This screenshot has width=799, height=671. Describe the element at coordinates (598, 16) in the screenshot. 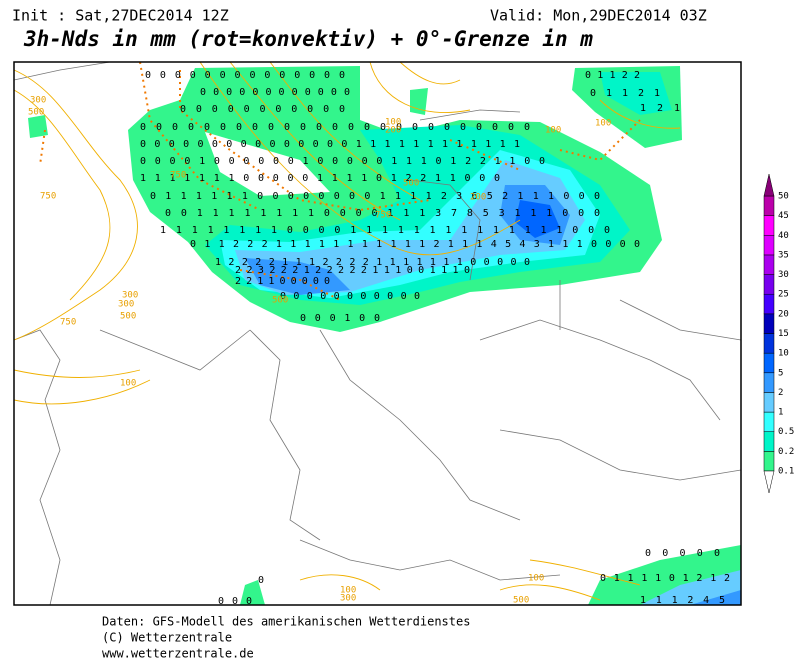

I see `valid-time: Valid: Mon,29DEC2014 03Z` at that location.